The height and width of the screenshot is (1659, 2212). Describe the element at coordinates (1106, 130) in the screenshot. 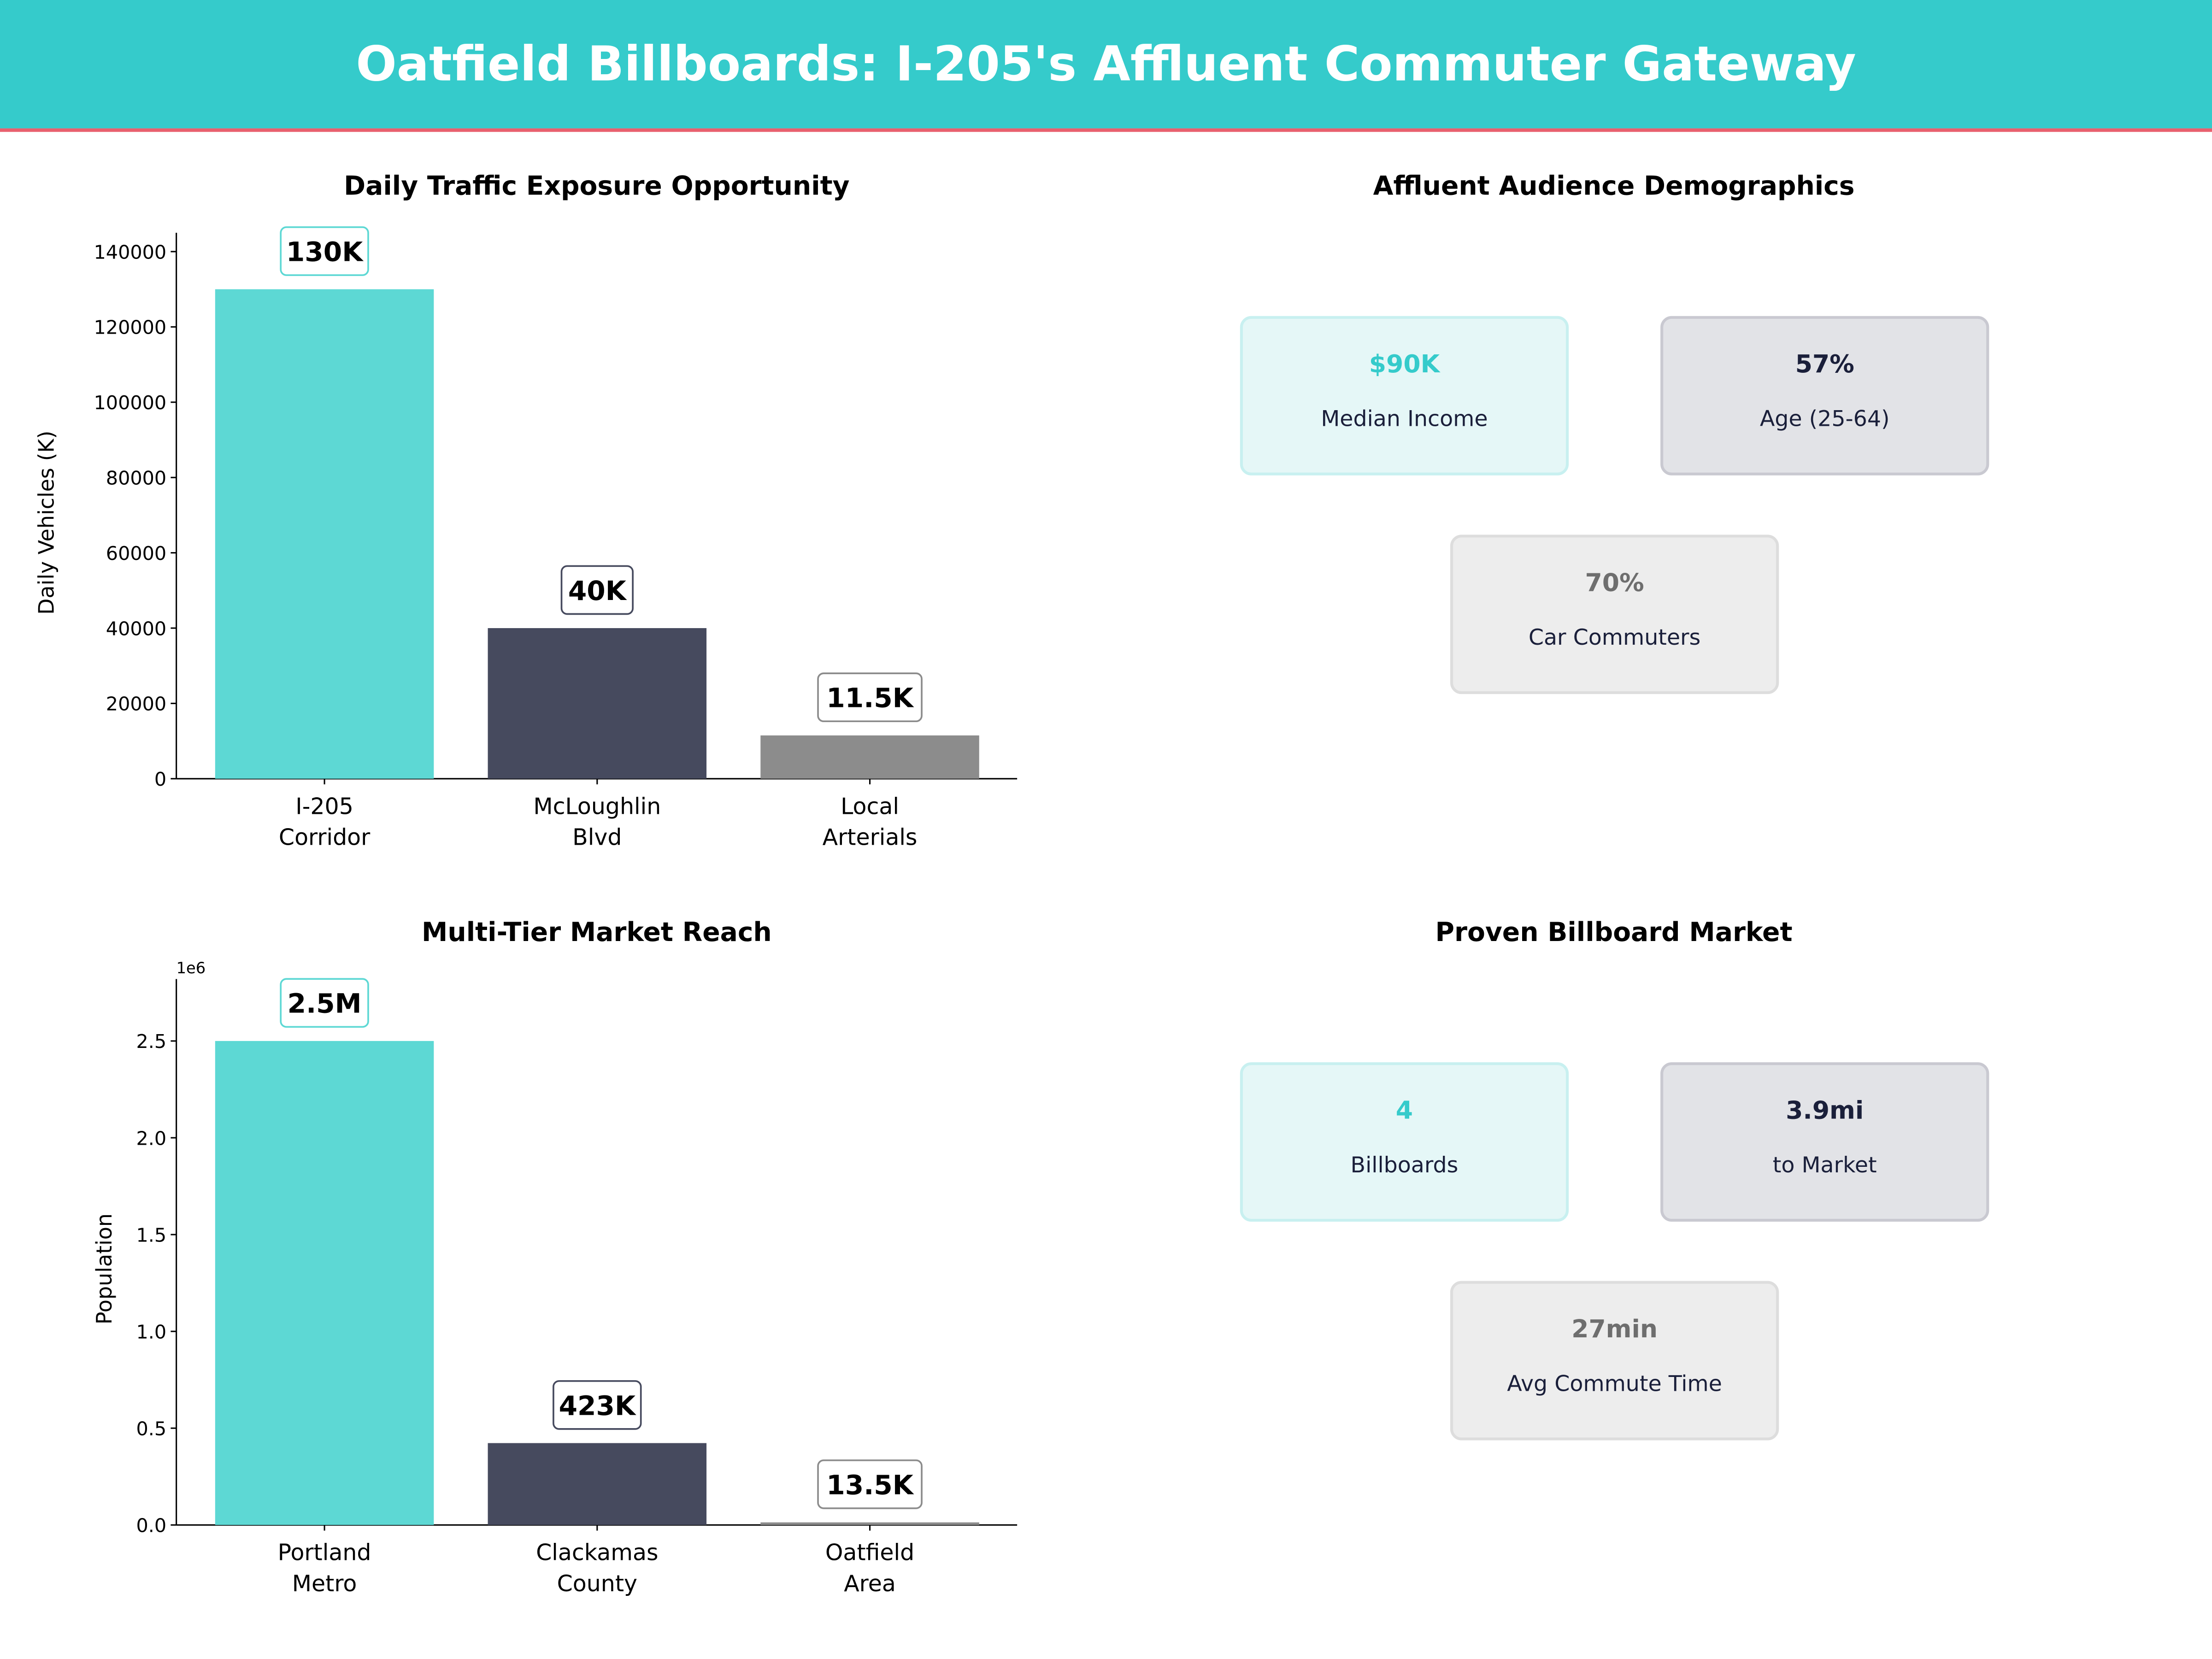

I see `header-accent-line` at that location.